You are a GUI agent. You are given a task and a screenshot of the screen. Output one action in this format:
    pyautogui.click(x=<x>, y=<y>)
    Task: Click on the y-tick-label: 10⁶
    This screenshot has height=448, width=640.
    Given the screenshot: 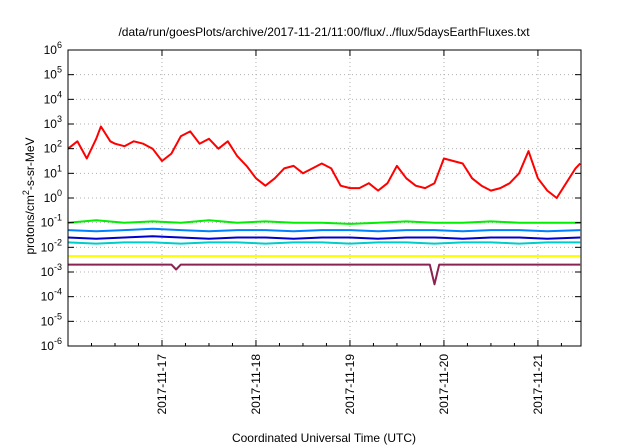 What is the action you would take?
    pyautogui.click(x=53, y=48)
    